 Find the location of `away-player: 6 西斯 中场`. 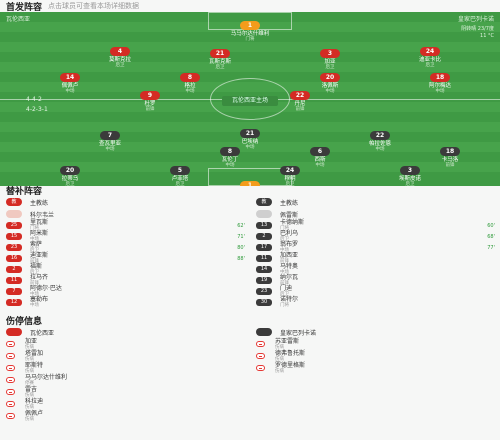

away-player: 6 西斯 中场 is located at coordinates (320, 153).